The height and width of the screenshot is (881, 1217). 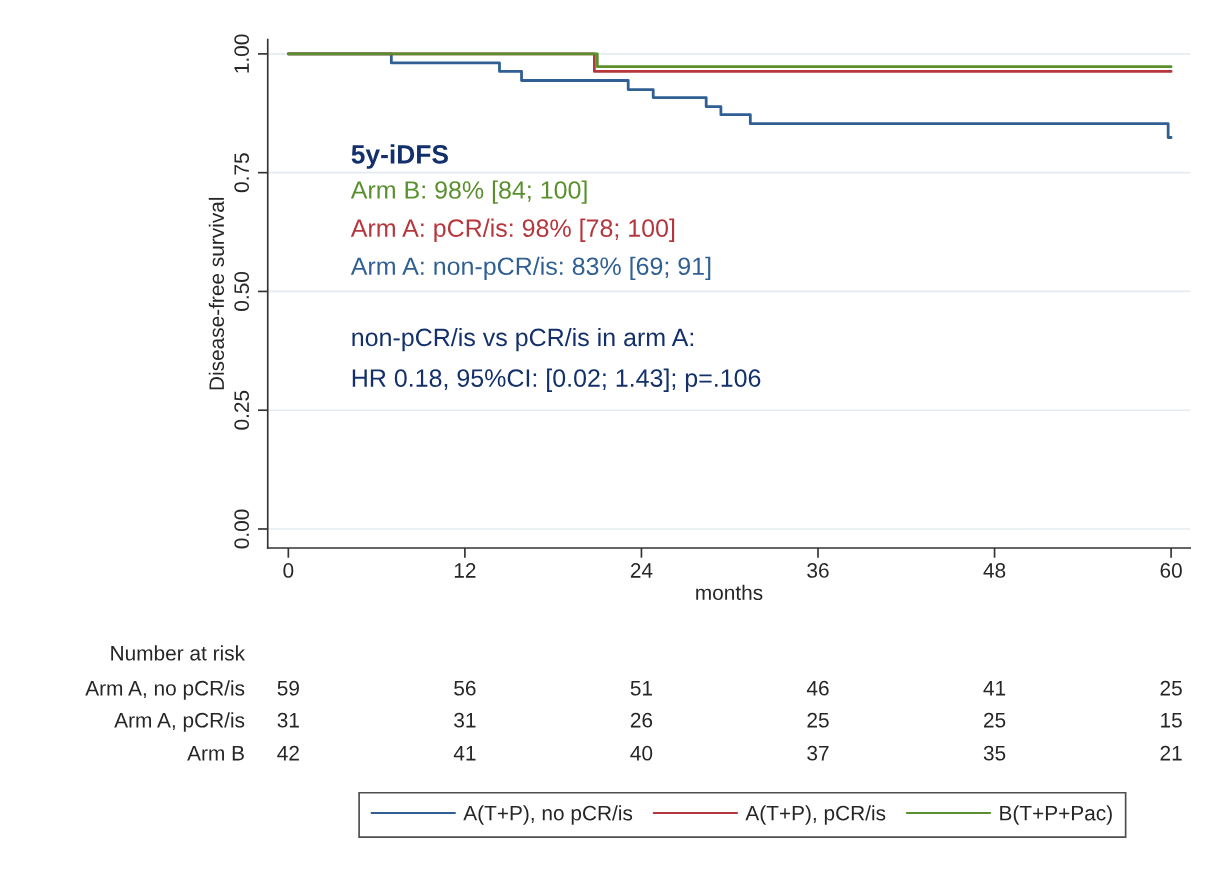 I want to click on annotation: non-pCR/is vs pCR/is in arm A:, so click(x=523, y=339).